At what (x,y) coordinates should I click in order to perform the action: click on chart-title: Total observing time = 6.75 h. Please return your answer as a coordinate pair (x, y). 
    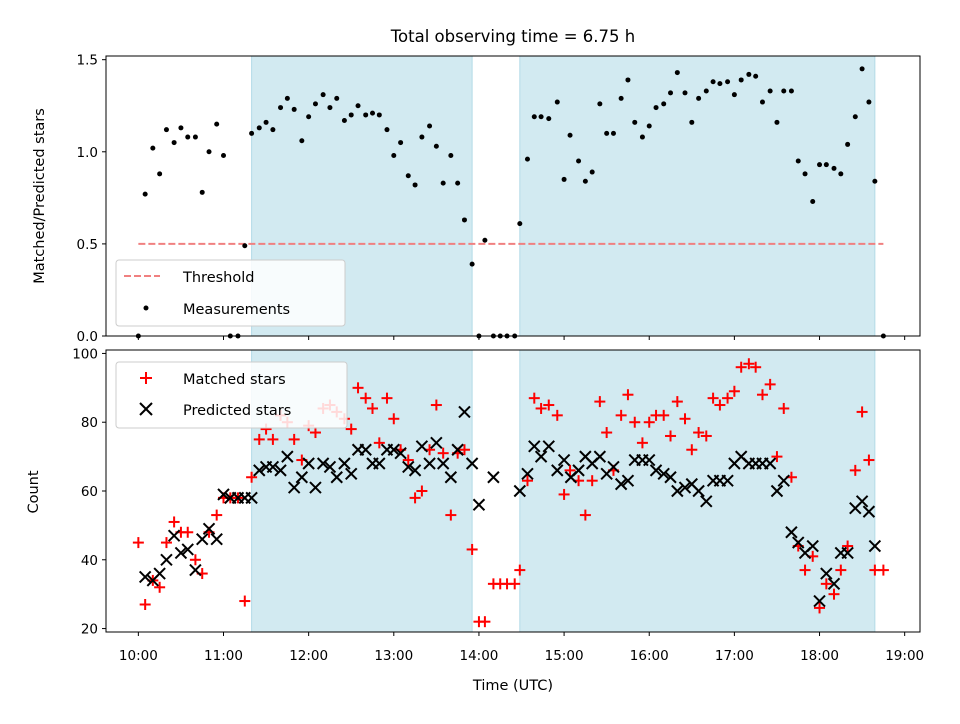
    Looking at the image, I should click on (512, 36).